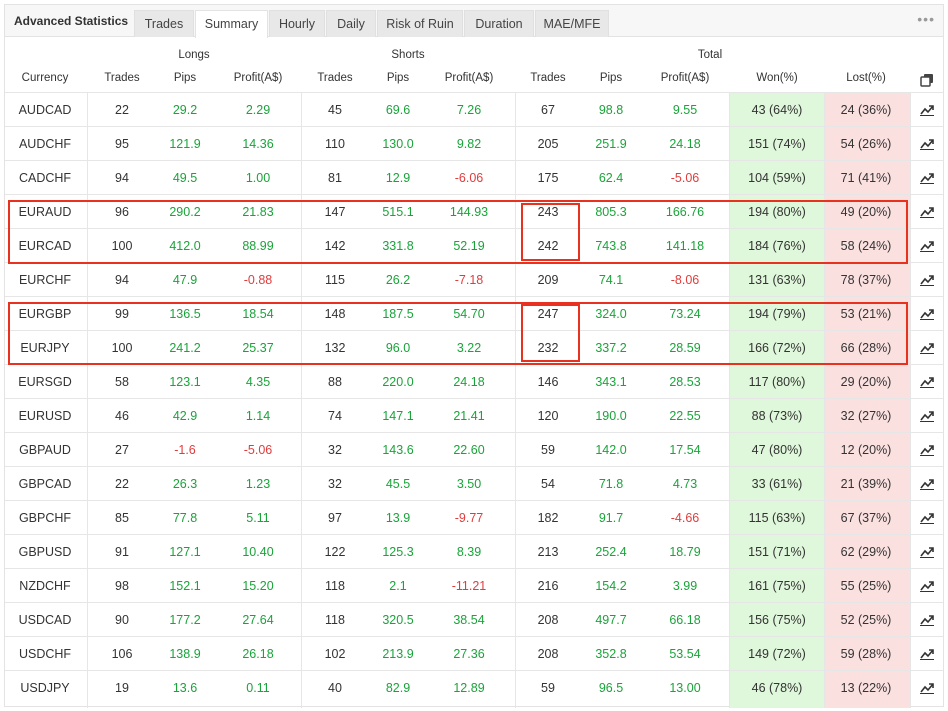 Image resolution: width=948 pixels, height=711 pixels. What do you see at coordinates (258, 348) in the screenshot?
I see `cell-longs-profit: 25.37` at bounding box center [258, 348].